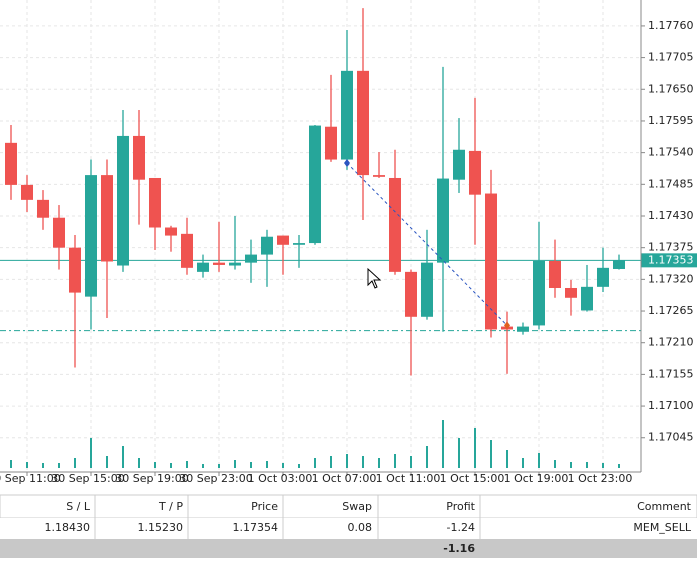  I want to click on x-tick-label: 30 Sep 15:00, so click(87, 478).